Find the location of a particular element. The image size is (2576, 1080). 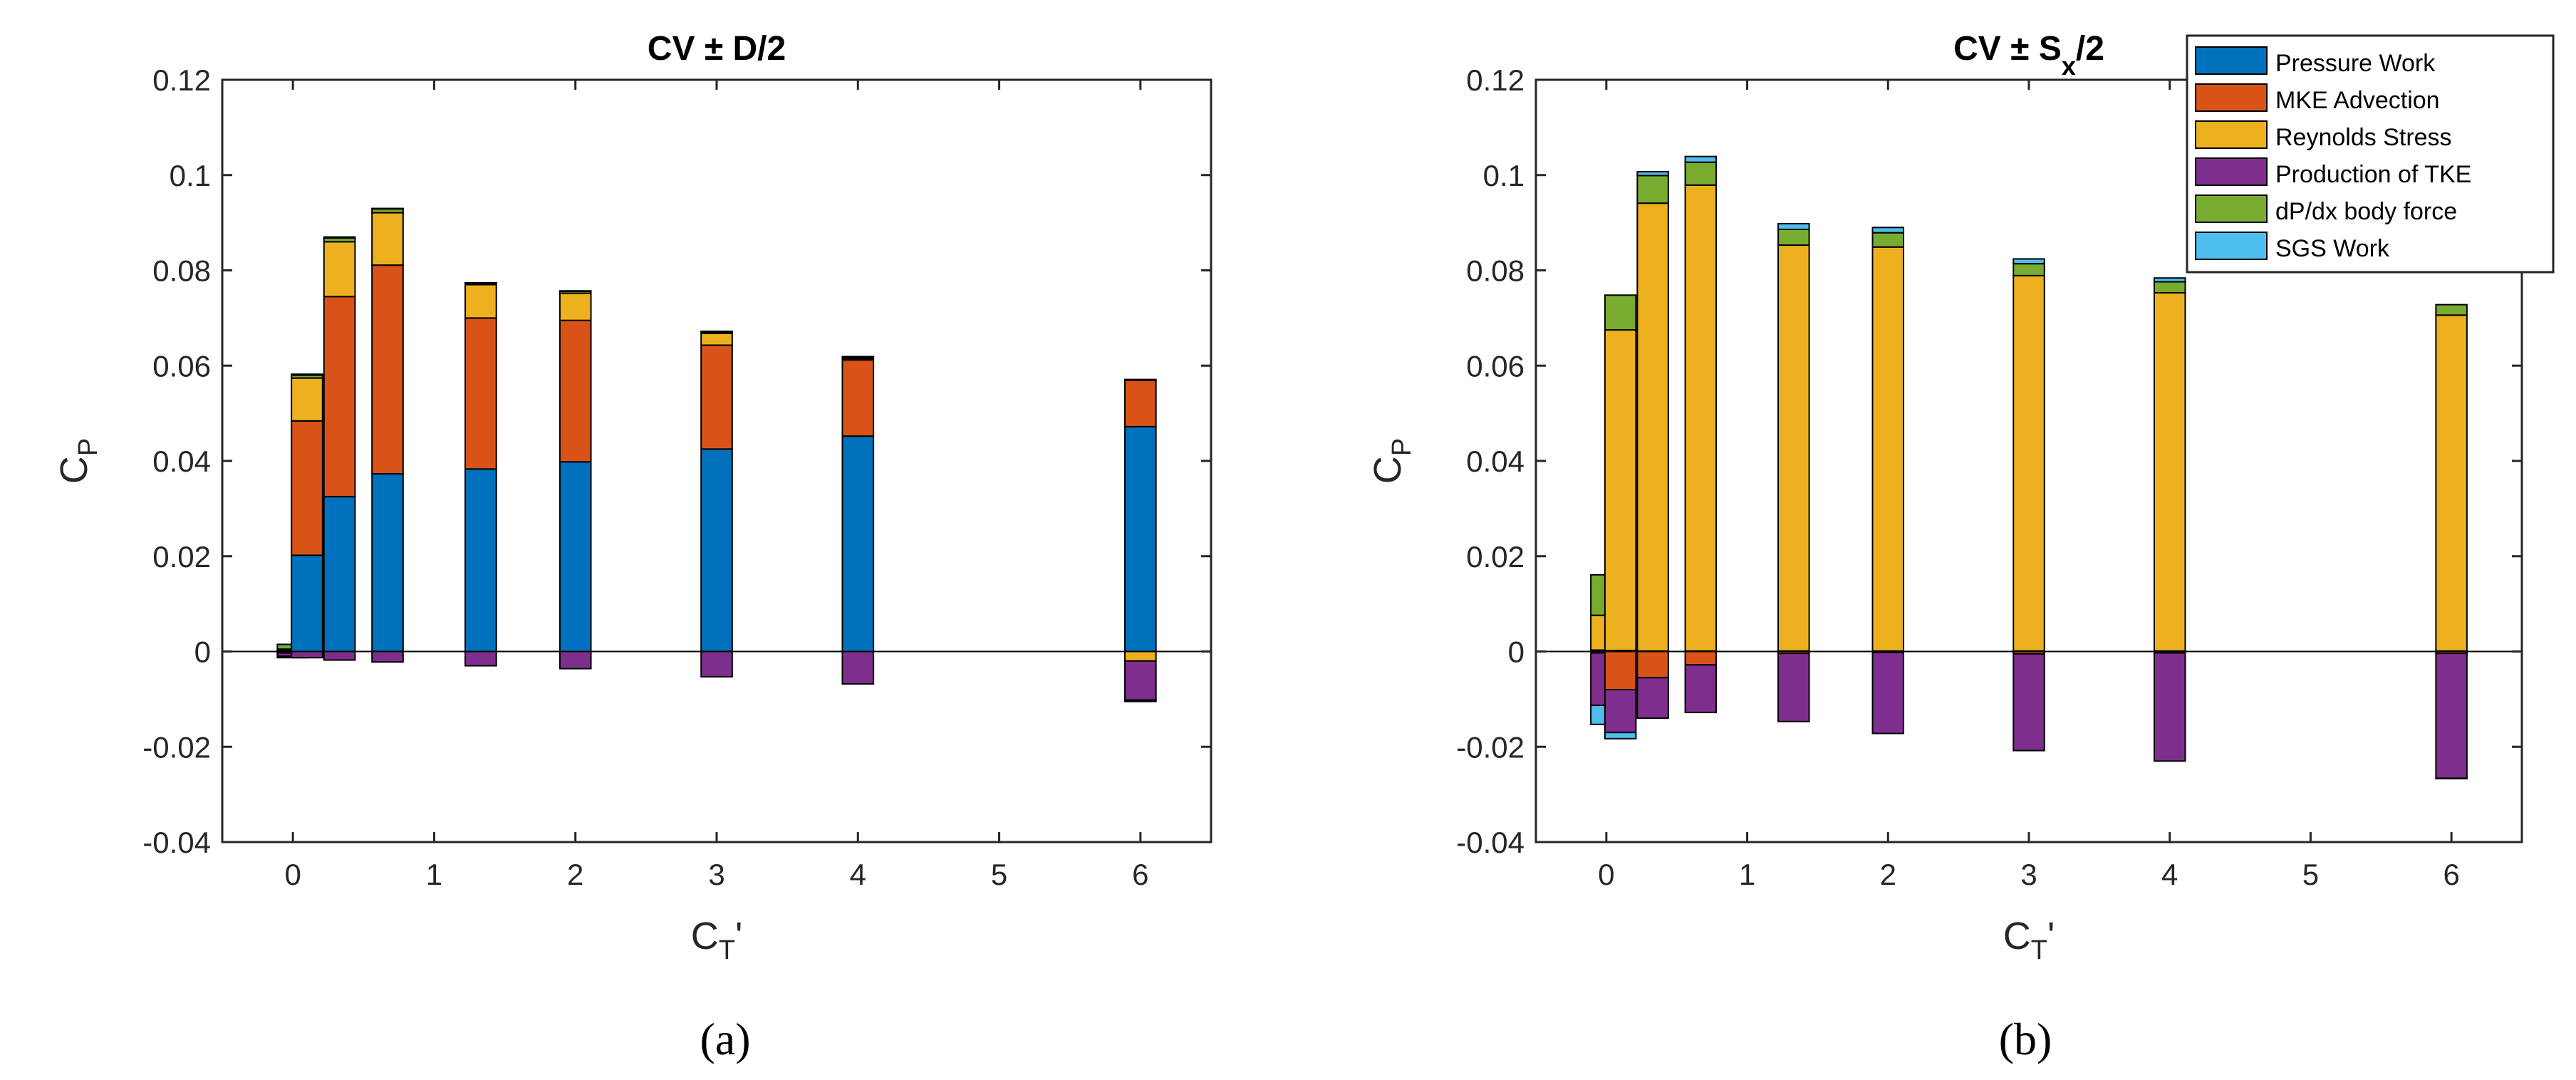

panel-b-y-tick-label: 0 is located at coordinates (1516, 652).